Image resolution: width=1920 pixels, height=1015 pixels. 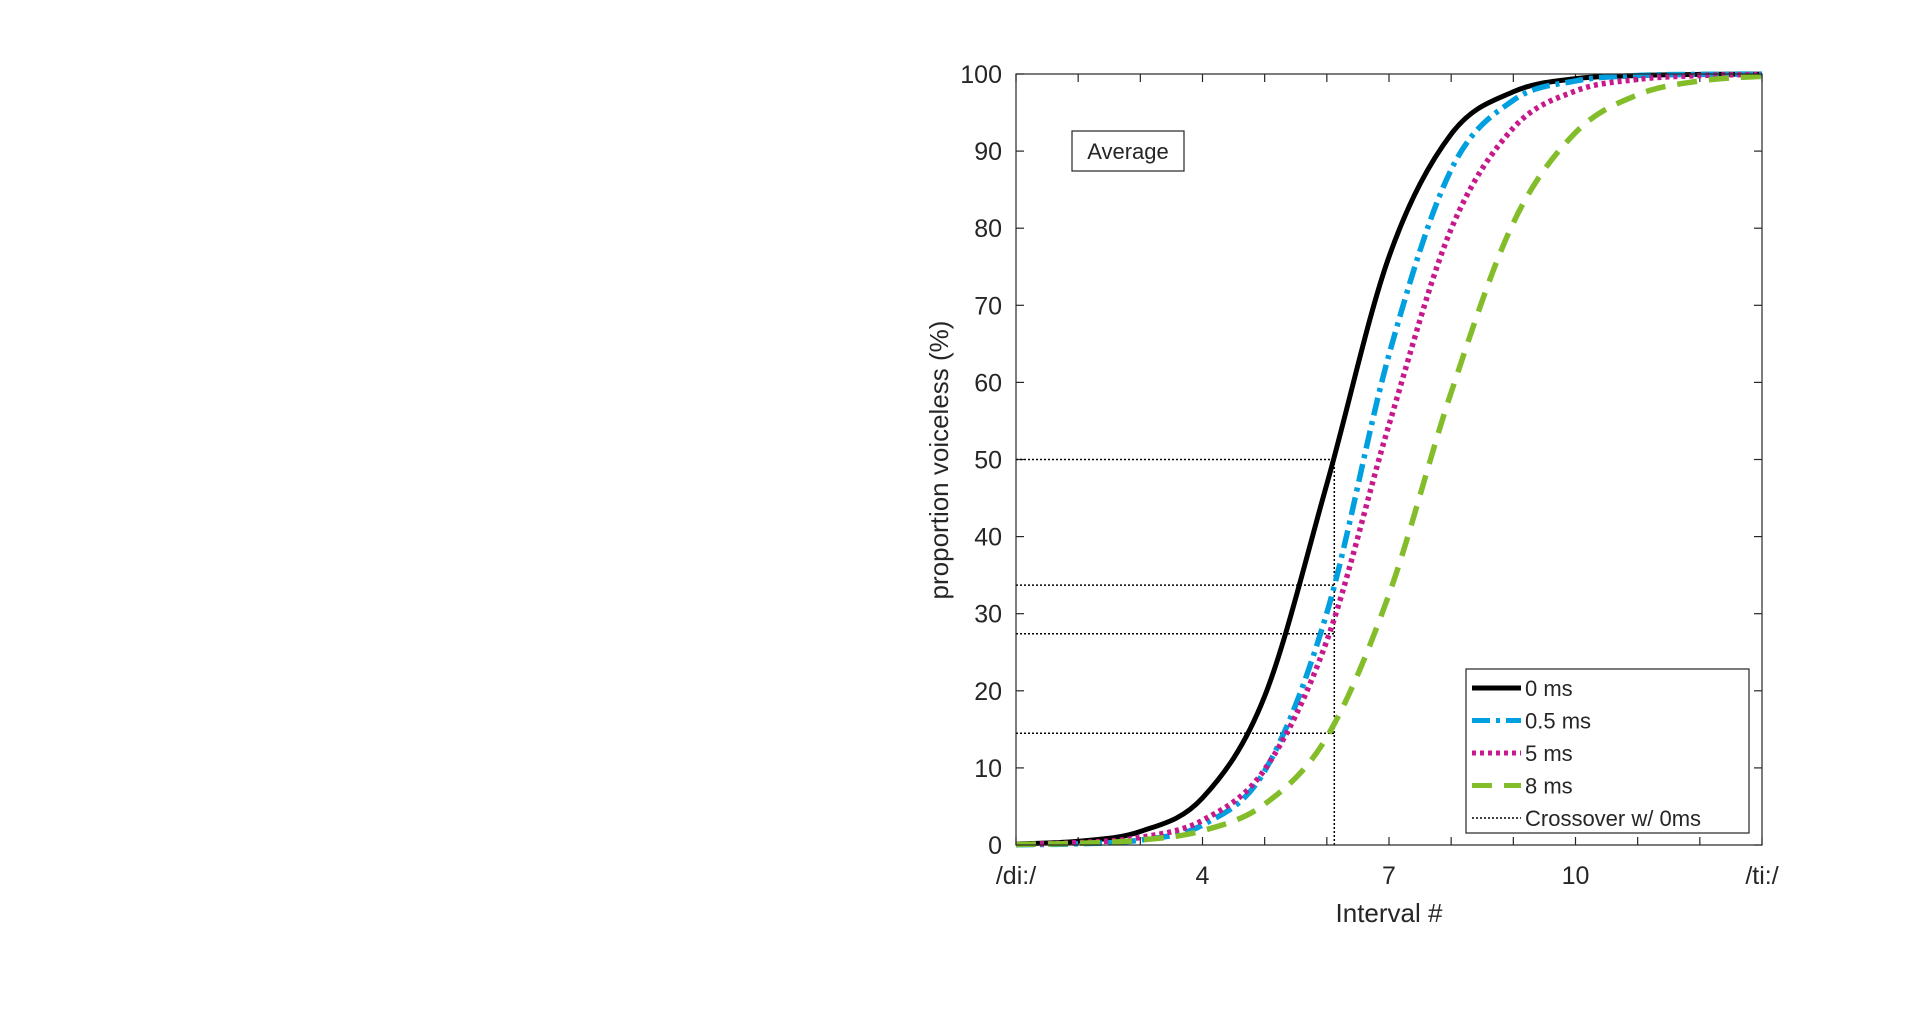 I want to click on legend-entry-label: 0 ms, so click(x=1549, y=688).